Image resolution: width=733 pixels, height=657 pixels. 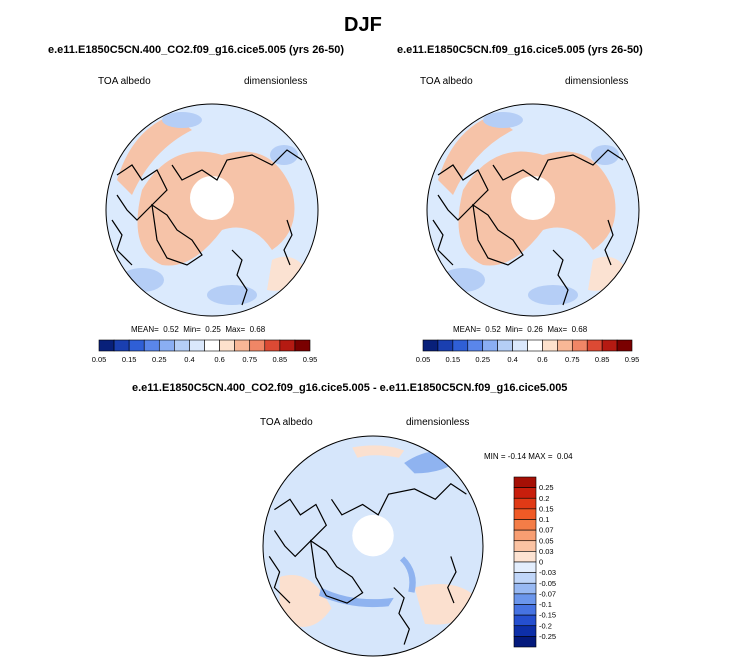 I want to click on min-label: MIN =, so click(x=495, y=456).